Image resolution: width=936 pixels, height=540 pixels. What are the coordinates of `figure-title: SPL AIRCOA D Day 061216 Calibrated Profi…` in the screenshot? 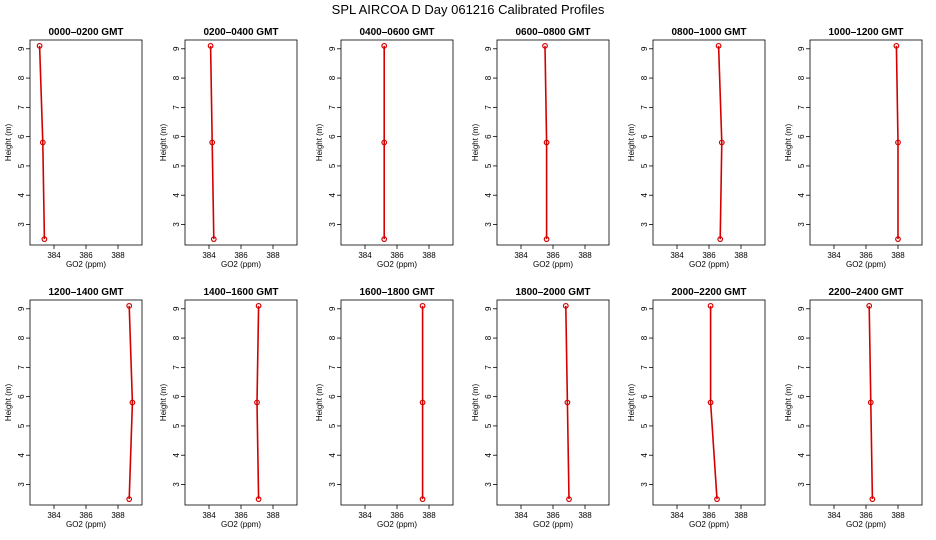 It's located at (468, 9).